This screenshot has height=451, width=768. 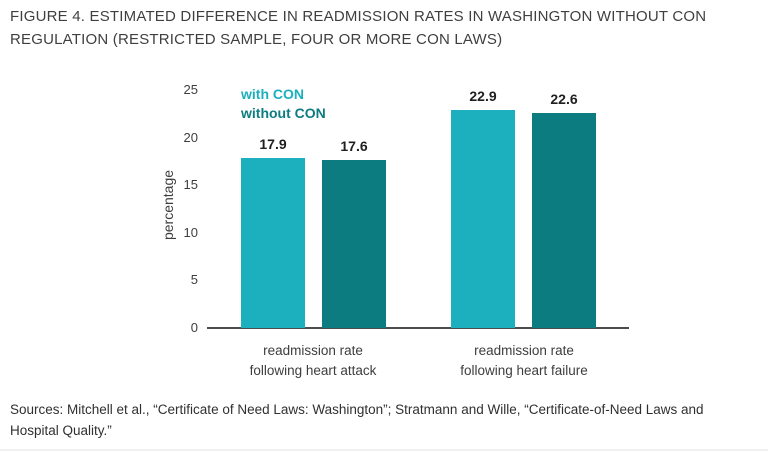 I want to click on bar-value-label: 17.9, so click(x=273, y=144).